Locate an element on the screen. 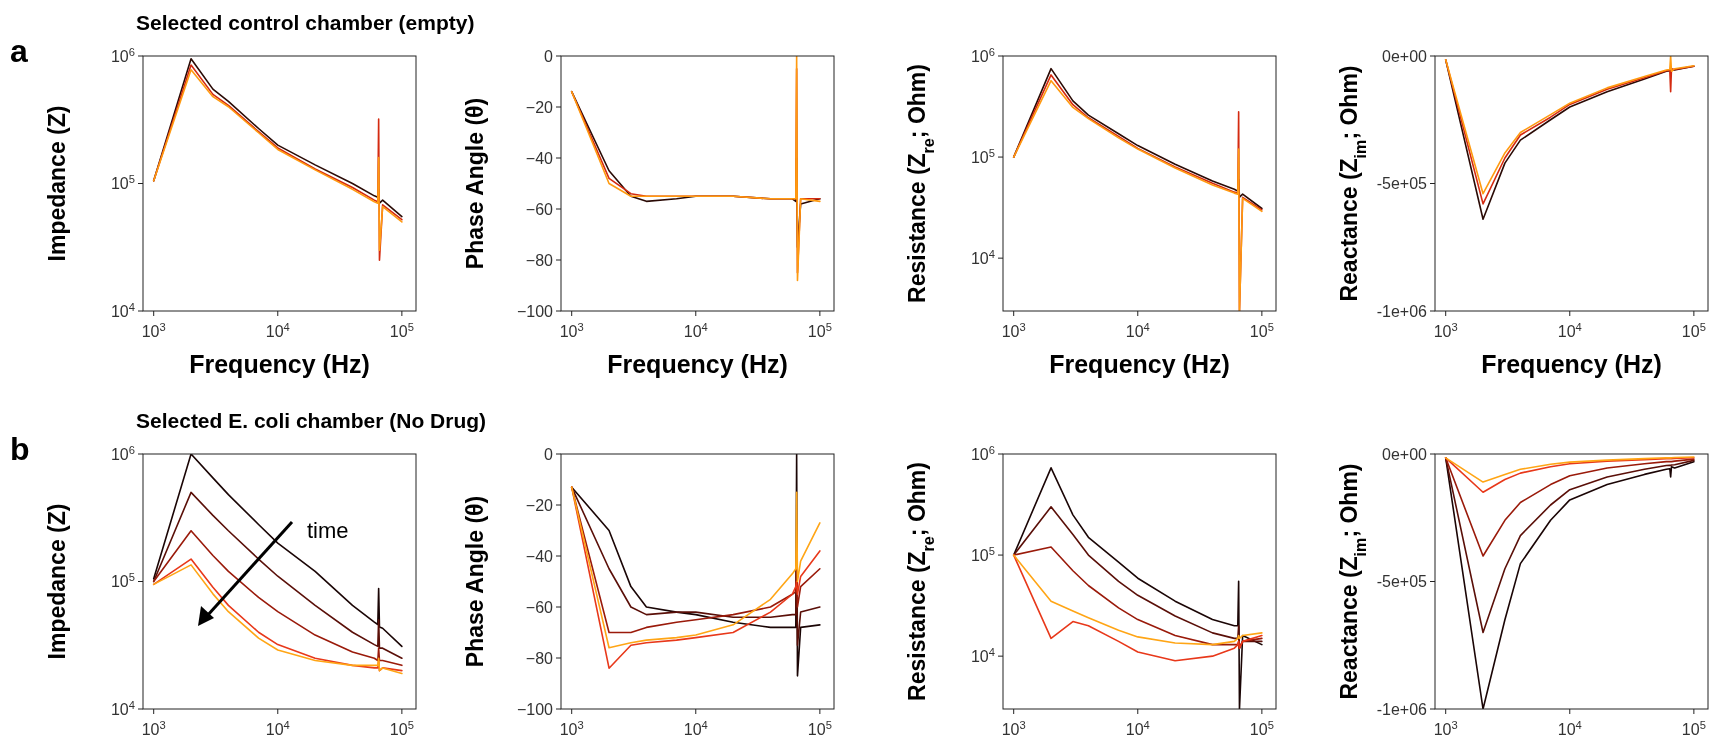 This screenshot has width=1716, height=746. annotation: time is located at coordinates (328, 530).